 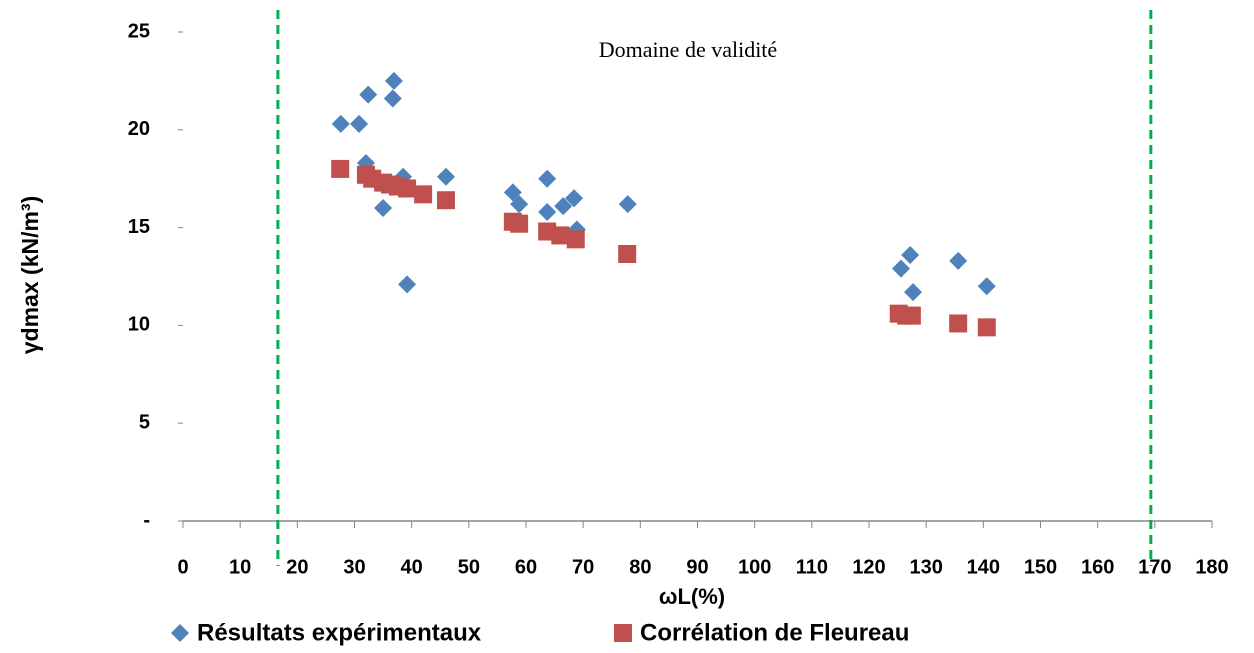 What do you see at coordinates (139, 227) in the screenshot?
I see `y-tick-label: 15` at bounding box center [139, 227].